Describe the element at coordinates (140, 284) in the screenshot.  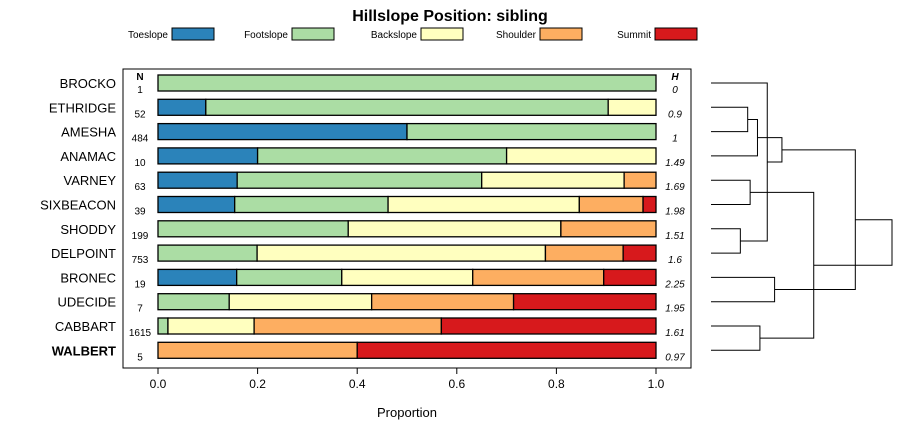
I see `n-value: 19` at that location.